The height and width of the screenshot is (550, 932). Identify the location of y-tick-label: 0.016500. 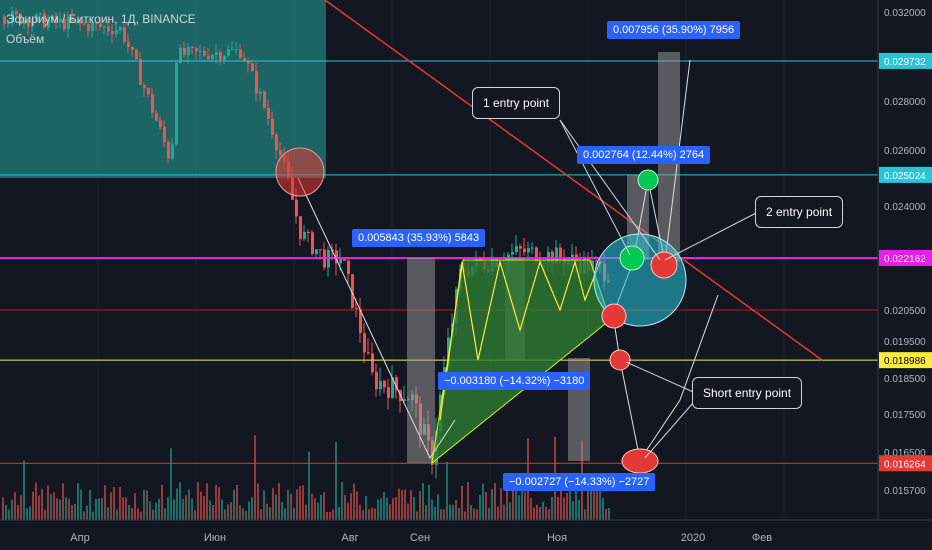
(905, 453).